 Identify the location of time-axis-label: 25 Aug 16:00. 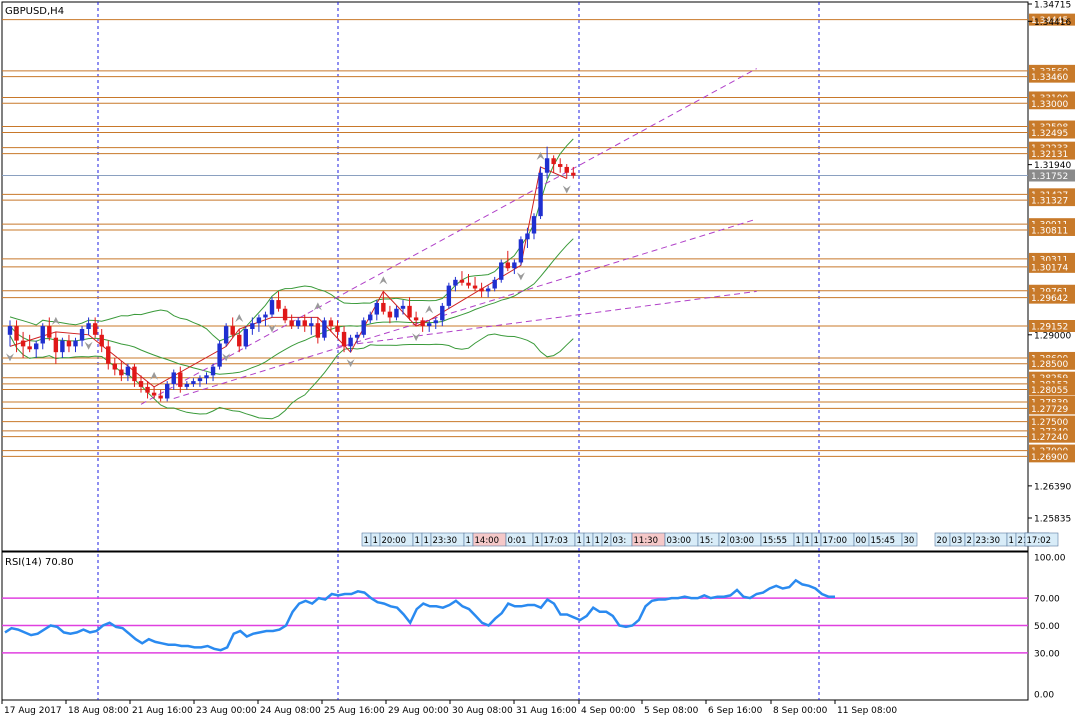
(354, 711).